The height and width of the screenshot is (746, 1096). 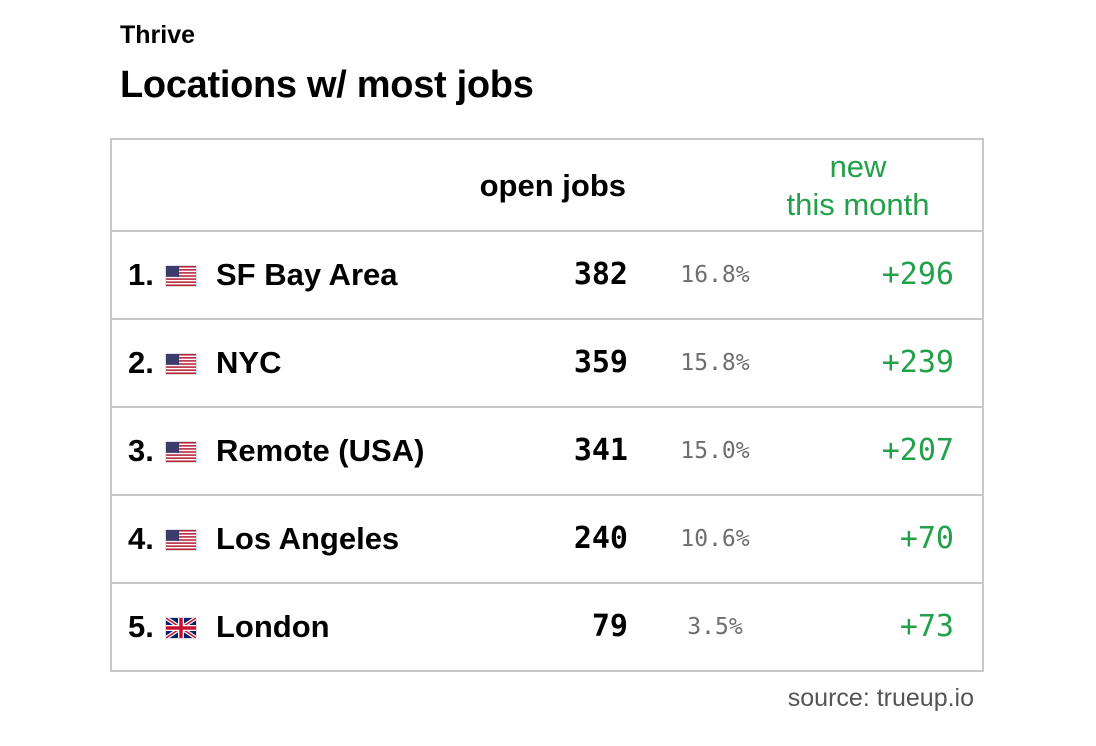 What do you see at coordinates (547, 452) in the screenshot?
I see `table-row: 3. Remote (USA) 341 15.0% +207` at bounding box center [547, 452].